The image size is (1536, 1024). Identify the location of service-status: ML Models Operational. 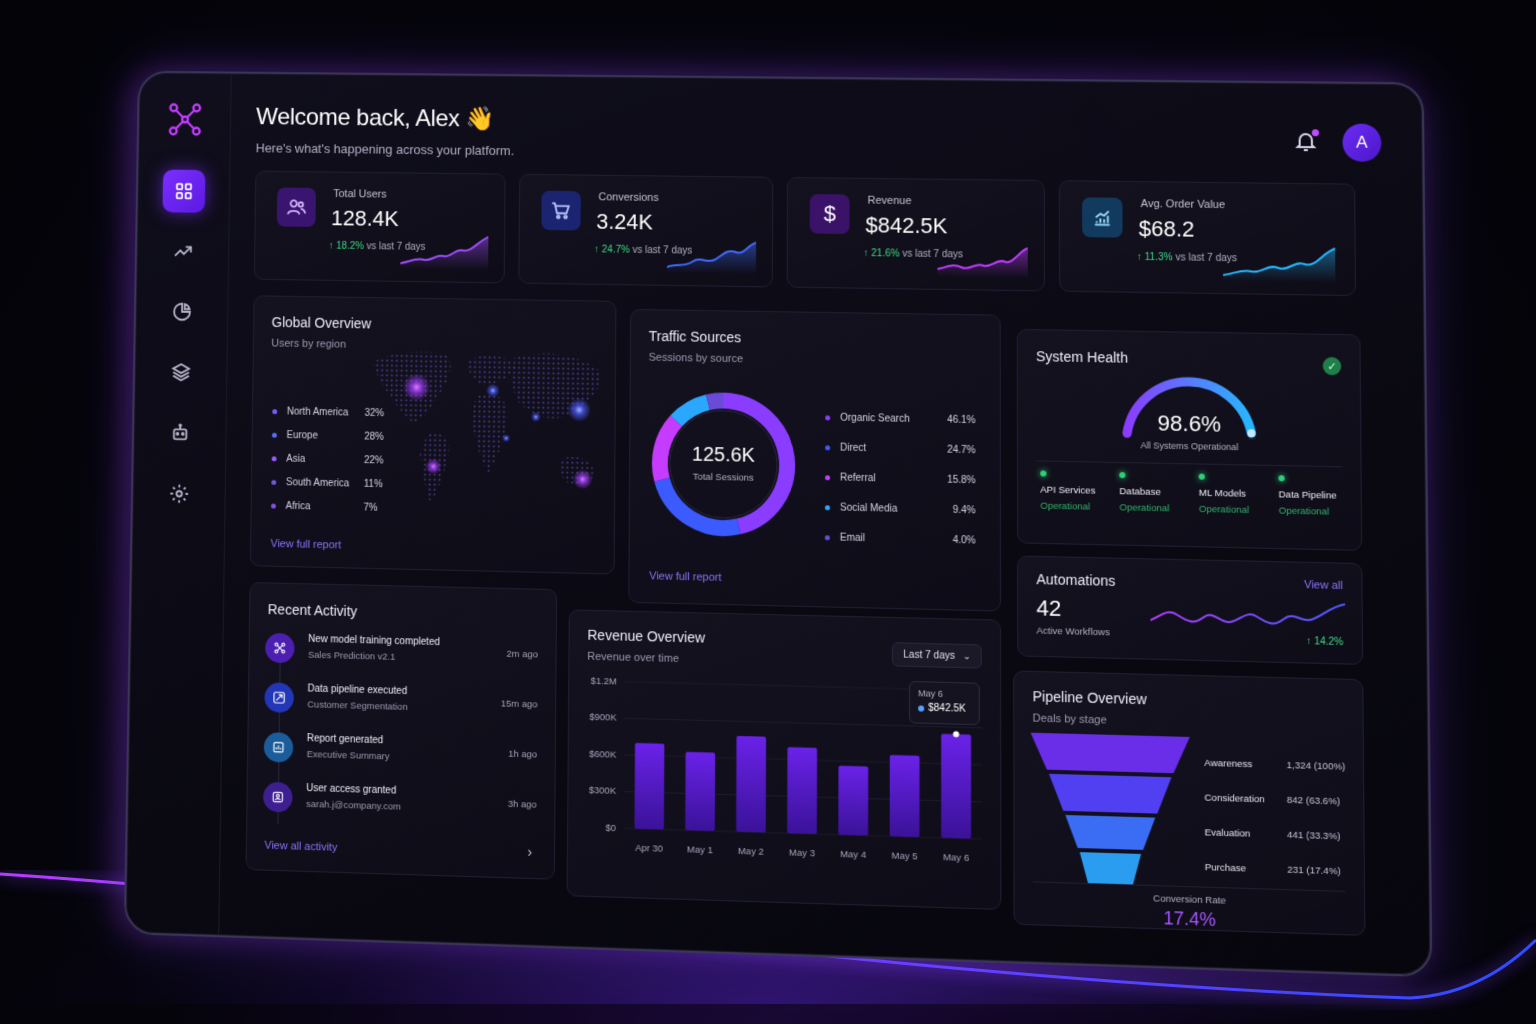
(1239, 495).